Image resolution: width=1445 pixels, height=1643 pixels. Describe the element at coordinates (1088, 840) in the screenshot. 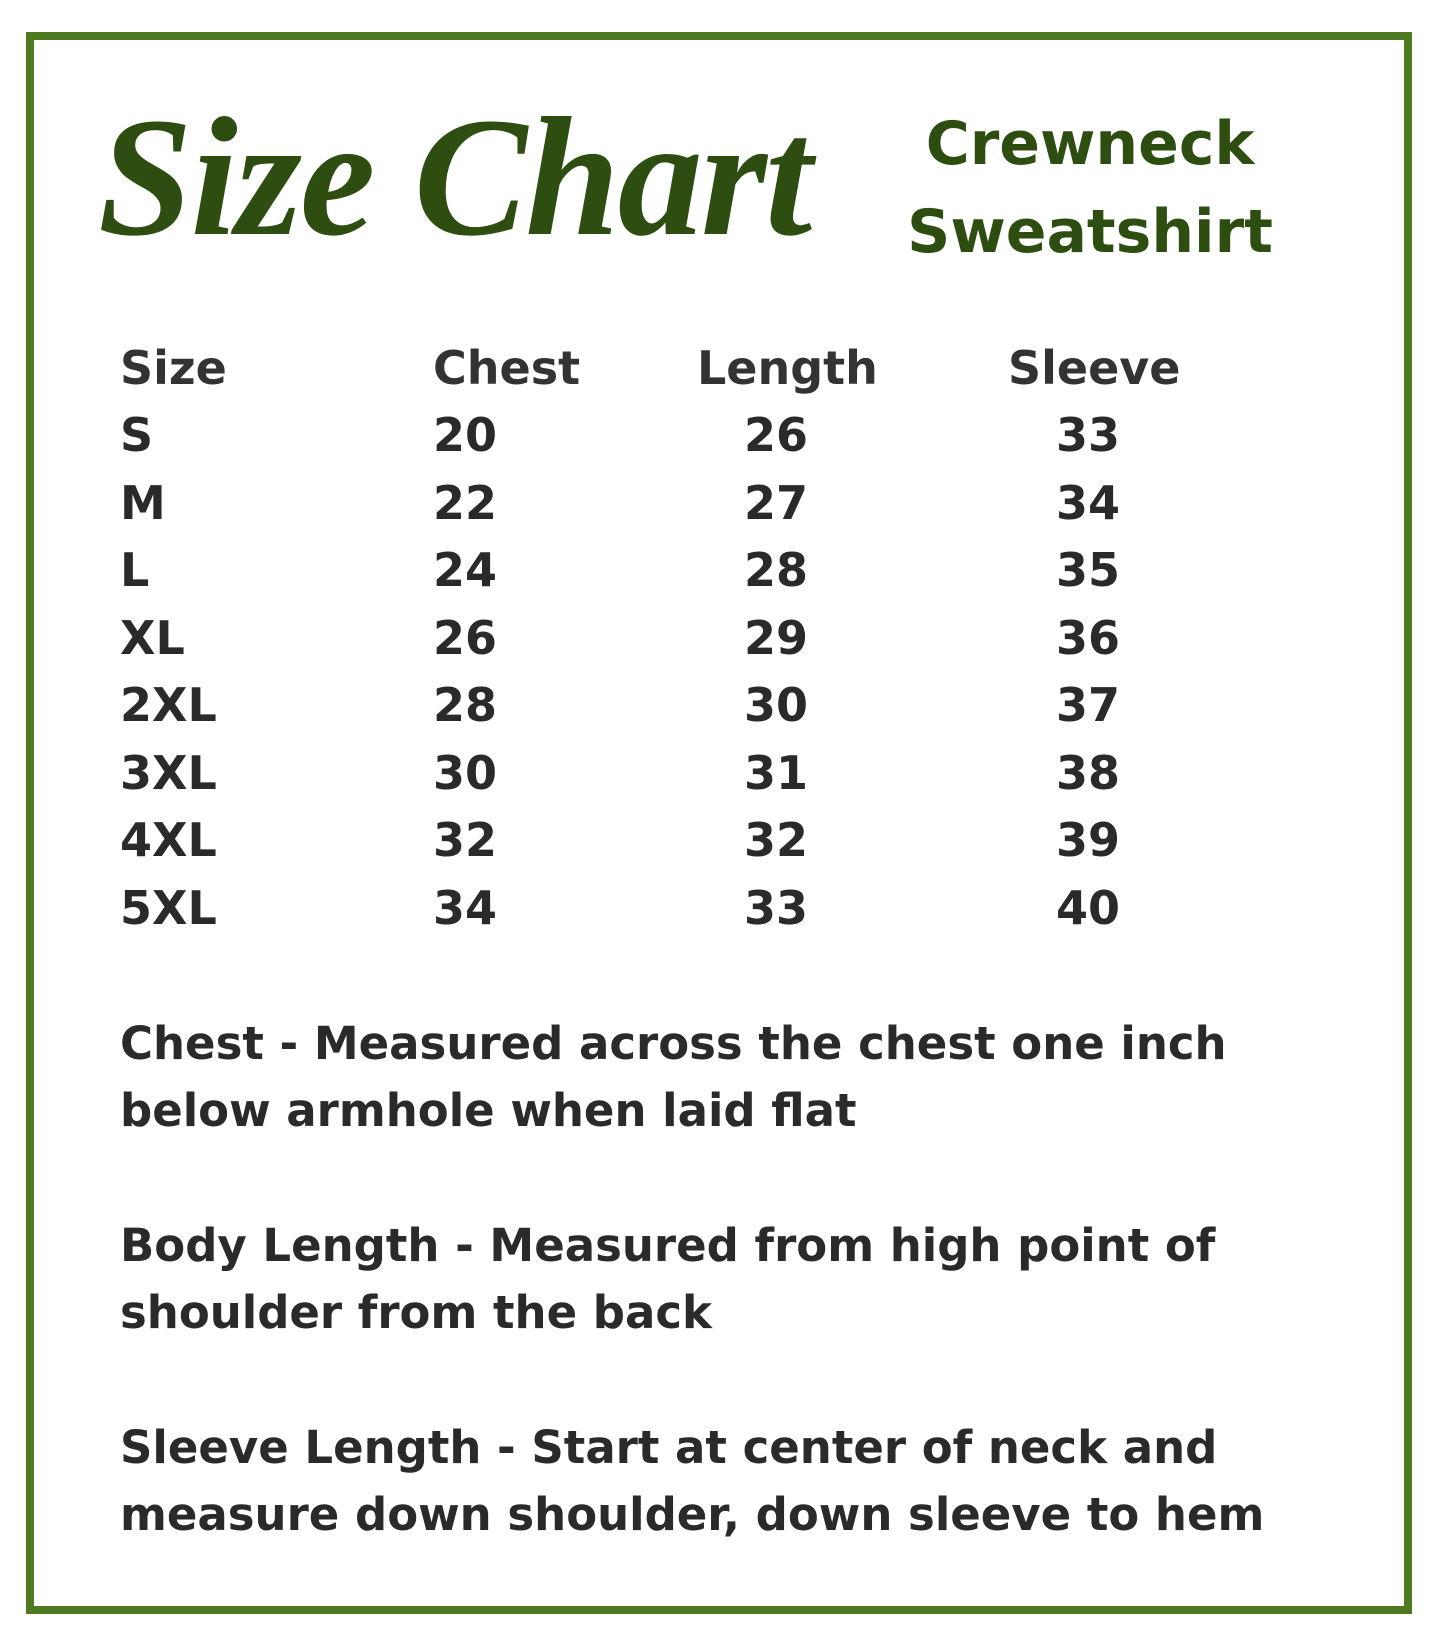

I see `cell-sleeve: 39` at that location.